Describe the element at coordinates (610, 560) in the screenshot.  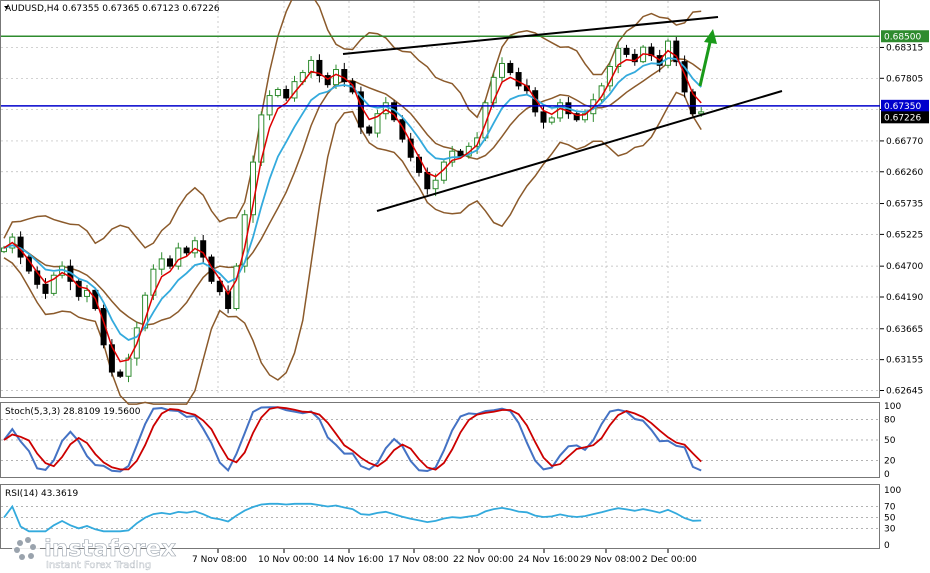
I see `time-tick-label: 29 Nov 08:00` at that location.